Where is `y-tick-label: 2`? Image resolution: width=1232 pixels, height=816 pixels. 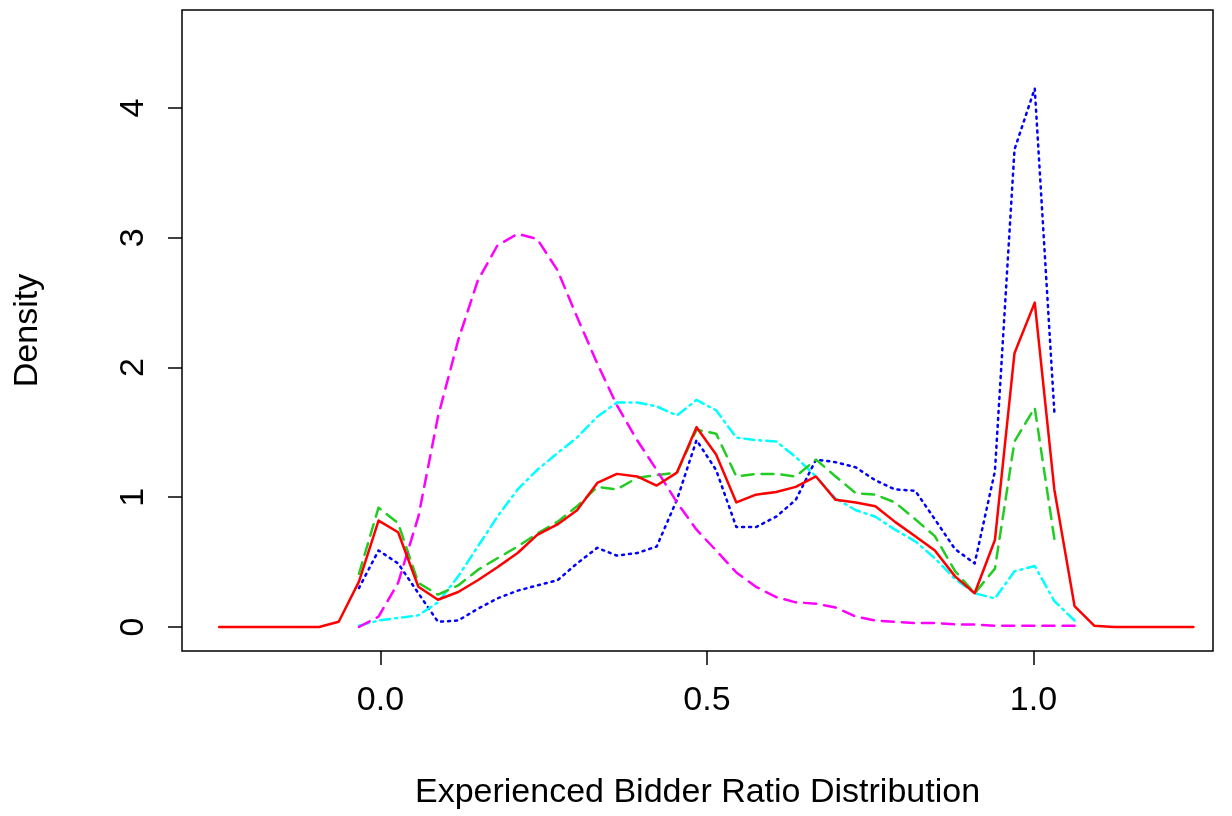
y-tick-label: 2 is located at coordinates (131, 367).